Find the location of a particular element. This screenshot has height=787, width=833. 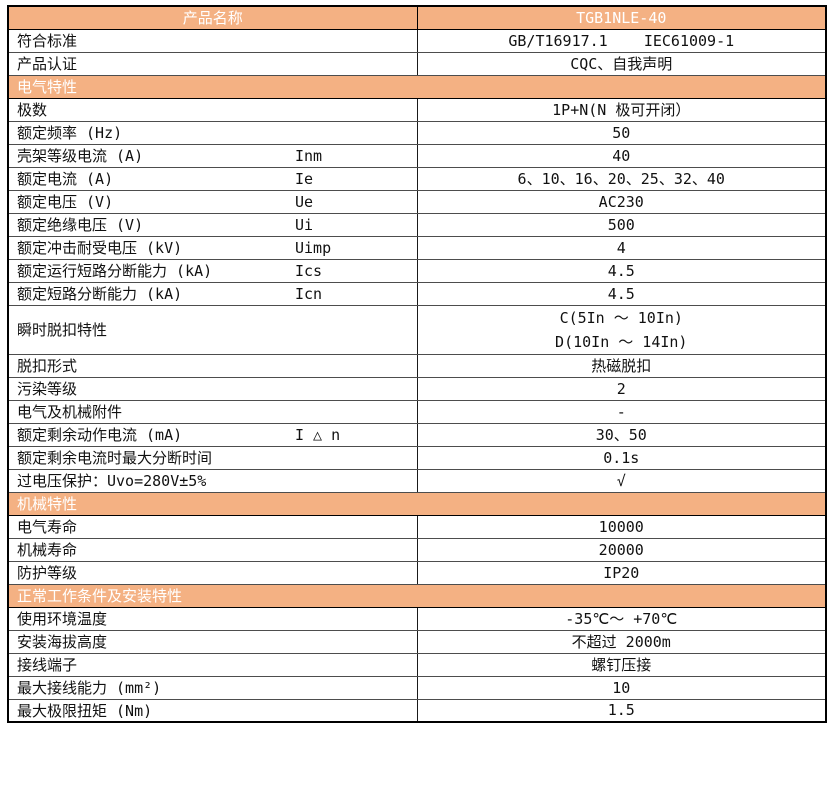

spec-label: 使用环境温度 is located at coordinates (62, 619).